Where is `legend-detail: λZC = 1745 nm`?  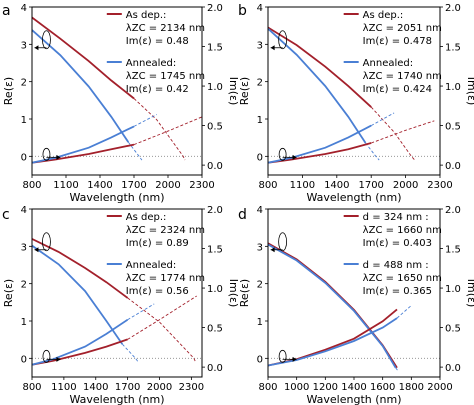
legend-detail: λZC = 1745 nm is located at coordinates (165, 76).